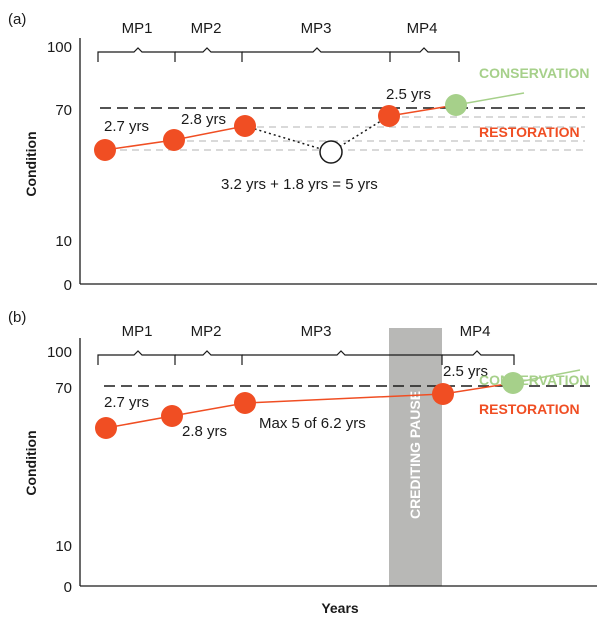  What do you see at coordinates (299, 184) in the screenshot?
I see `panel-a-gap-label: 3.2 yrs + 1.8 yrs = 5 yrs` at bounding box center [299, 184].